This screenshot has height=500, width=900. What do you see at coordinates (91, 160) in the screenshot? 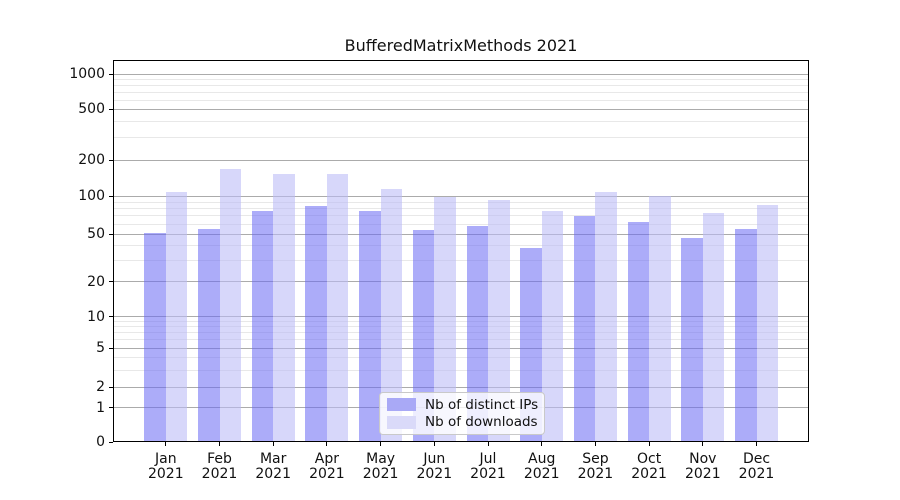
I see `y-tick-label-200: 200` at bounding box center [91, 160].